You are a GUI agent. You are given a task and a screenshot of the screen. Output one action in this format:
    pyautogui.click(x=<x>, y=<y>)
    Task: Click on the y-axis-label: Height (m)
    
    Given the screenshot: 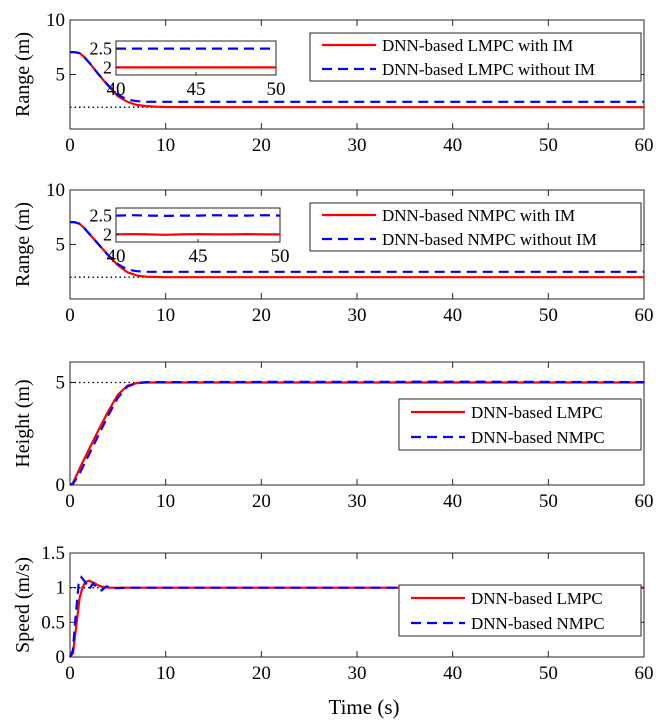 What is the action you would take?
    pyautogui.click(x=23, y=423)
    